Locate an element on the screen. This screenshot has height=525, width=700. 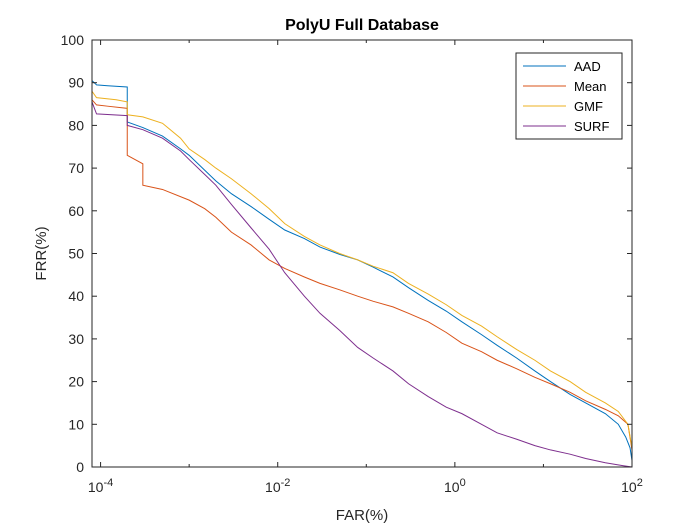
legend: AAD Mean GMF SURF is located at coordinates (569, 96).